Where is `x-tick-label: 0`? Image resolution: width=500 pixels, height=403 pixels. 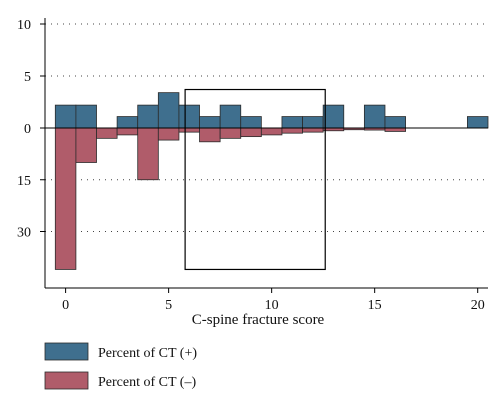
x-tick-label: 0 is located at coordinates (65, 305).